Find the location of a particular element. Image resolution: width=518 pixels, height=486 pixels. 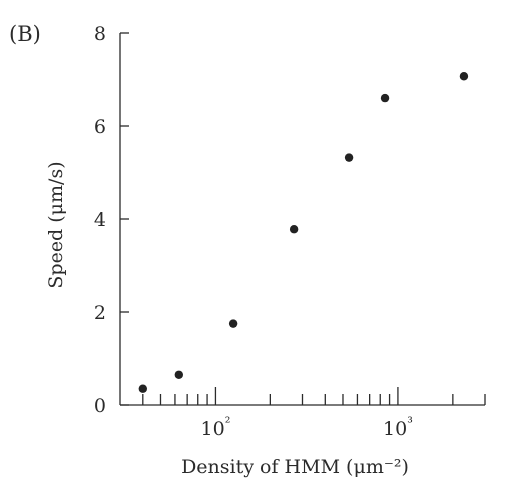

y-tick-label: 2 is located at coordinates (100, 313).